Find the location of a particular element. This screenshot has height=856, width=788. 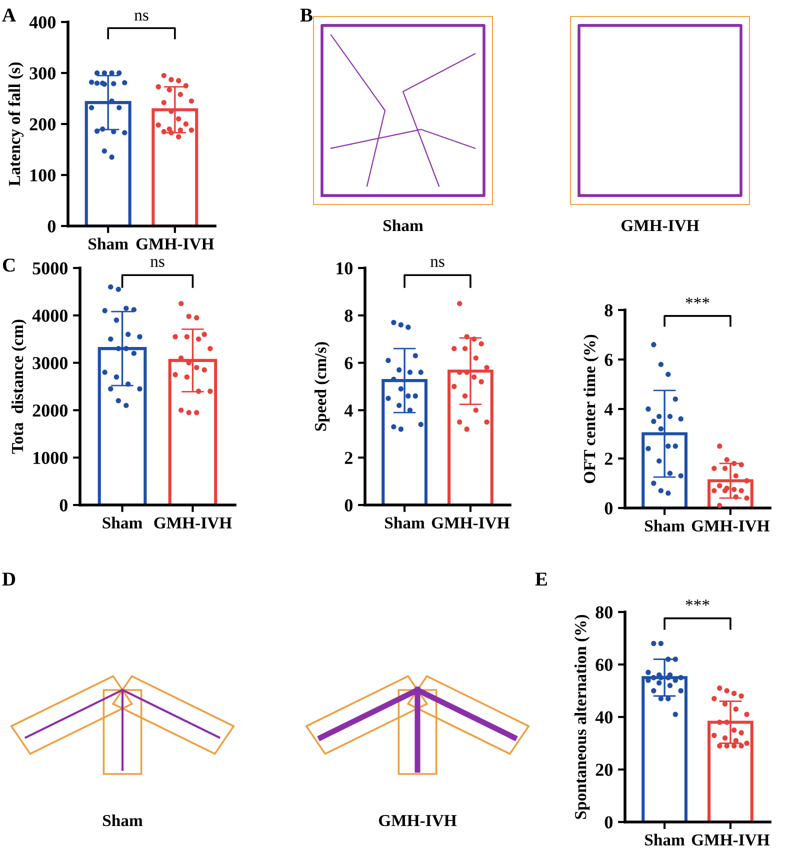

y-tick-label: 200 is located at coordinates (43, 124).